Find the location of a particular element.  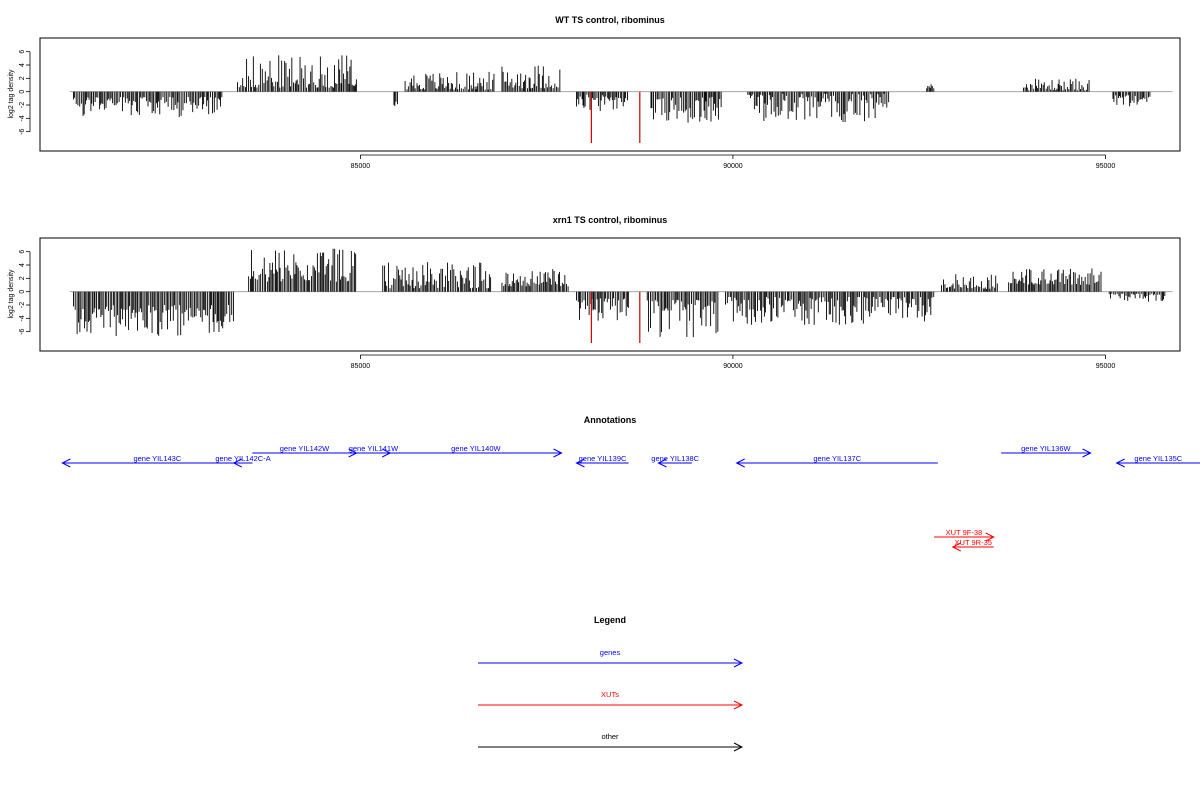

gene-label: gene YIL142W is located at coordinates (305, 448).